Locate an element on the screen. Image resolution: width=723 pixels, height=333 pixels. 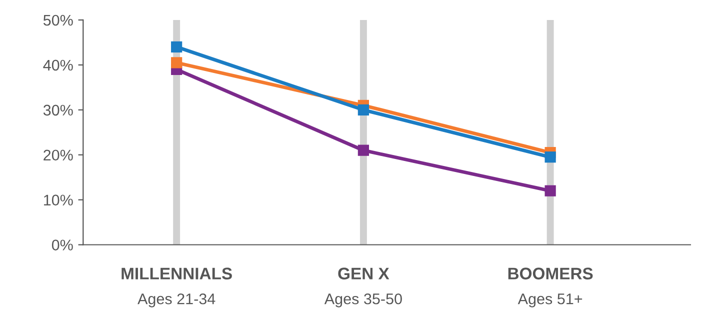
x-tick-label: MILLENNIALS Ages 21-34 is located at coordinates (177, 288).